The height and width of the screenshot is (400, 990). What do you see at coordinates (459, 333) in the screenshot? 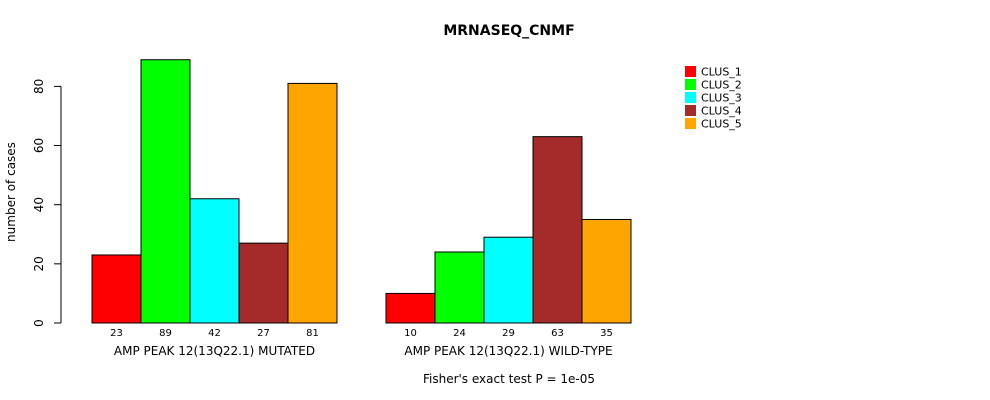
I see `bar-value-label: 24` at bounding box center [459, 333].